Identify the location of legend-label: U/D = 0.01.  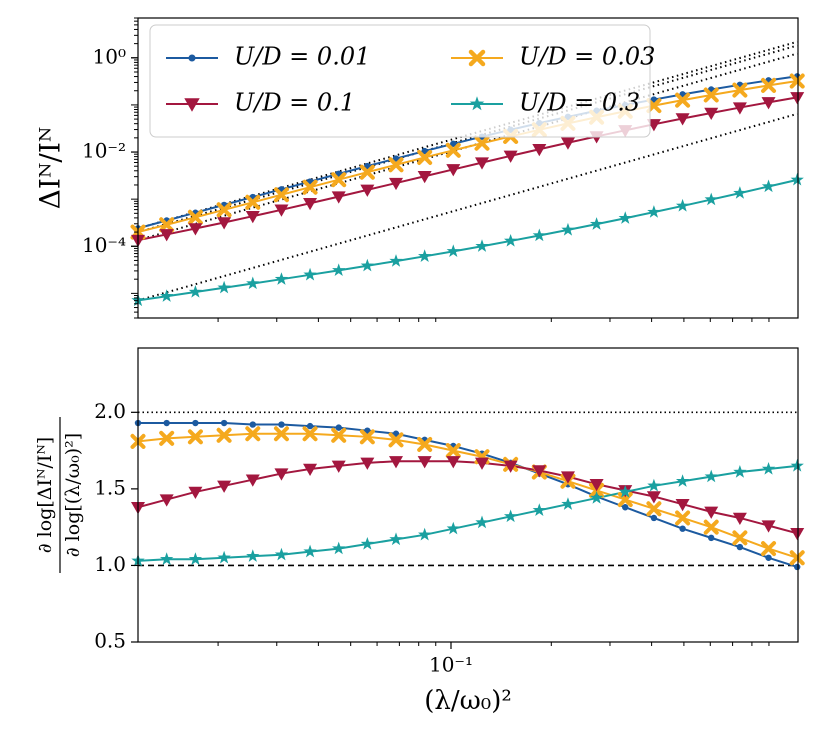
(302, 57).